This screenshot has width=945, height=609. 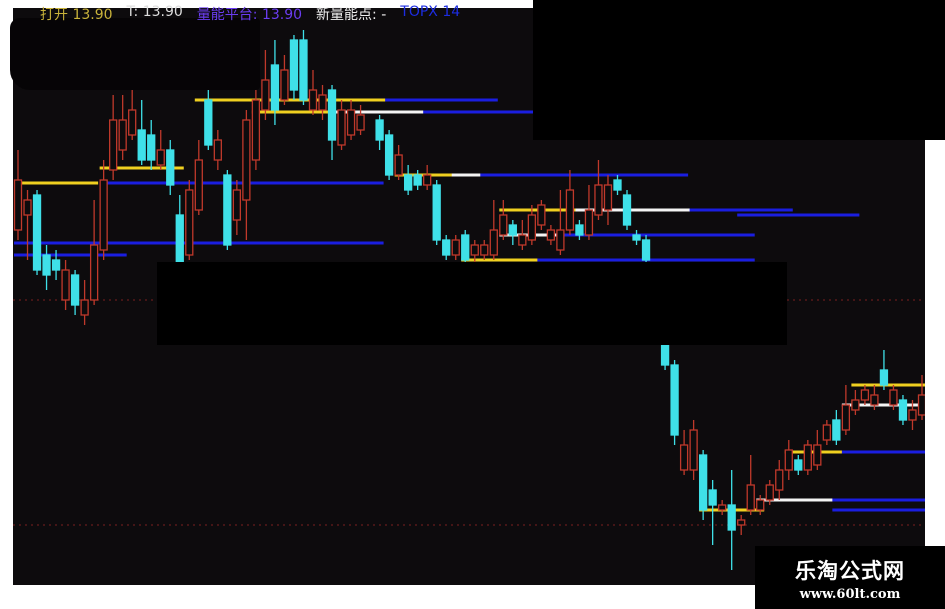 I want to click on watermark: 乐淘公式网 www.60lt.com, so click(x=850, y=577).